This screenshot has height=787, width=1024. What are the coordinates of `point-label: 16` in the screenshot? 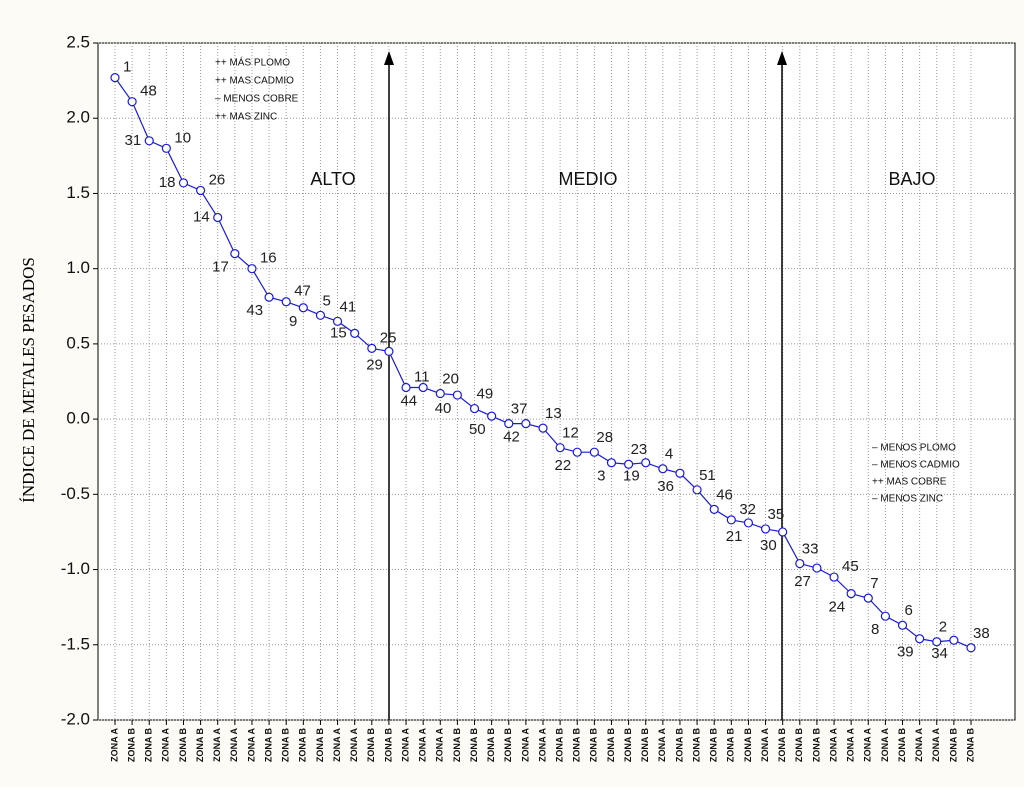 It's located at (268, 258).